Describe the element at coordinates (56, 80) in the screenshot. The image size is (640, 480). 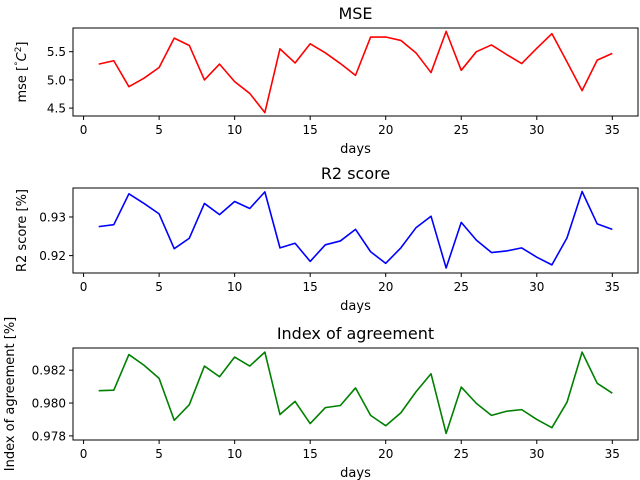
I see `y-tick-label: 5.0` at that location.